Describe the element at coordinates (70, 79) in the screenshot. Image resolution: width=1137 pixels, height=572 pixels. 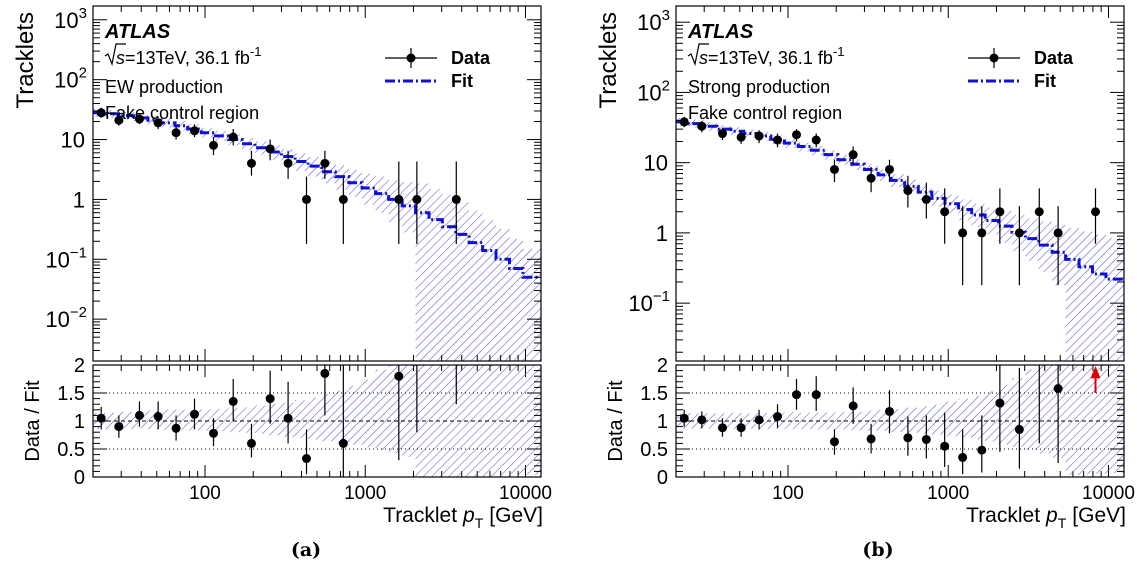
I see `y-tick-label: 10²` at that location.